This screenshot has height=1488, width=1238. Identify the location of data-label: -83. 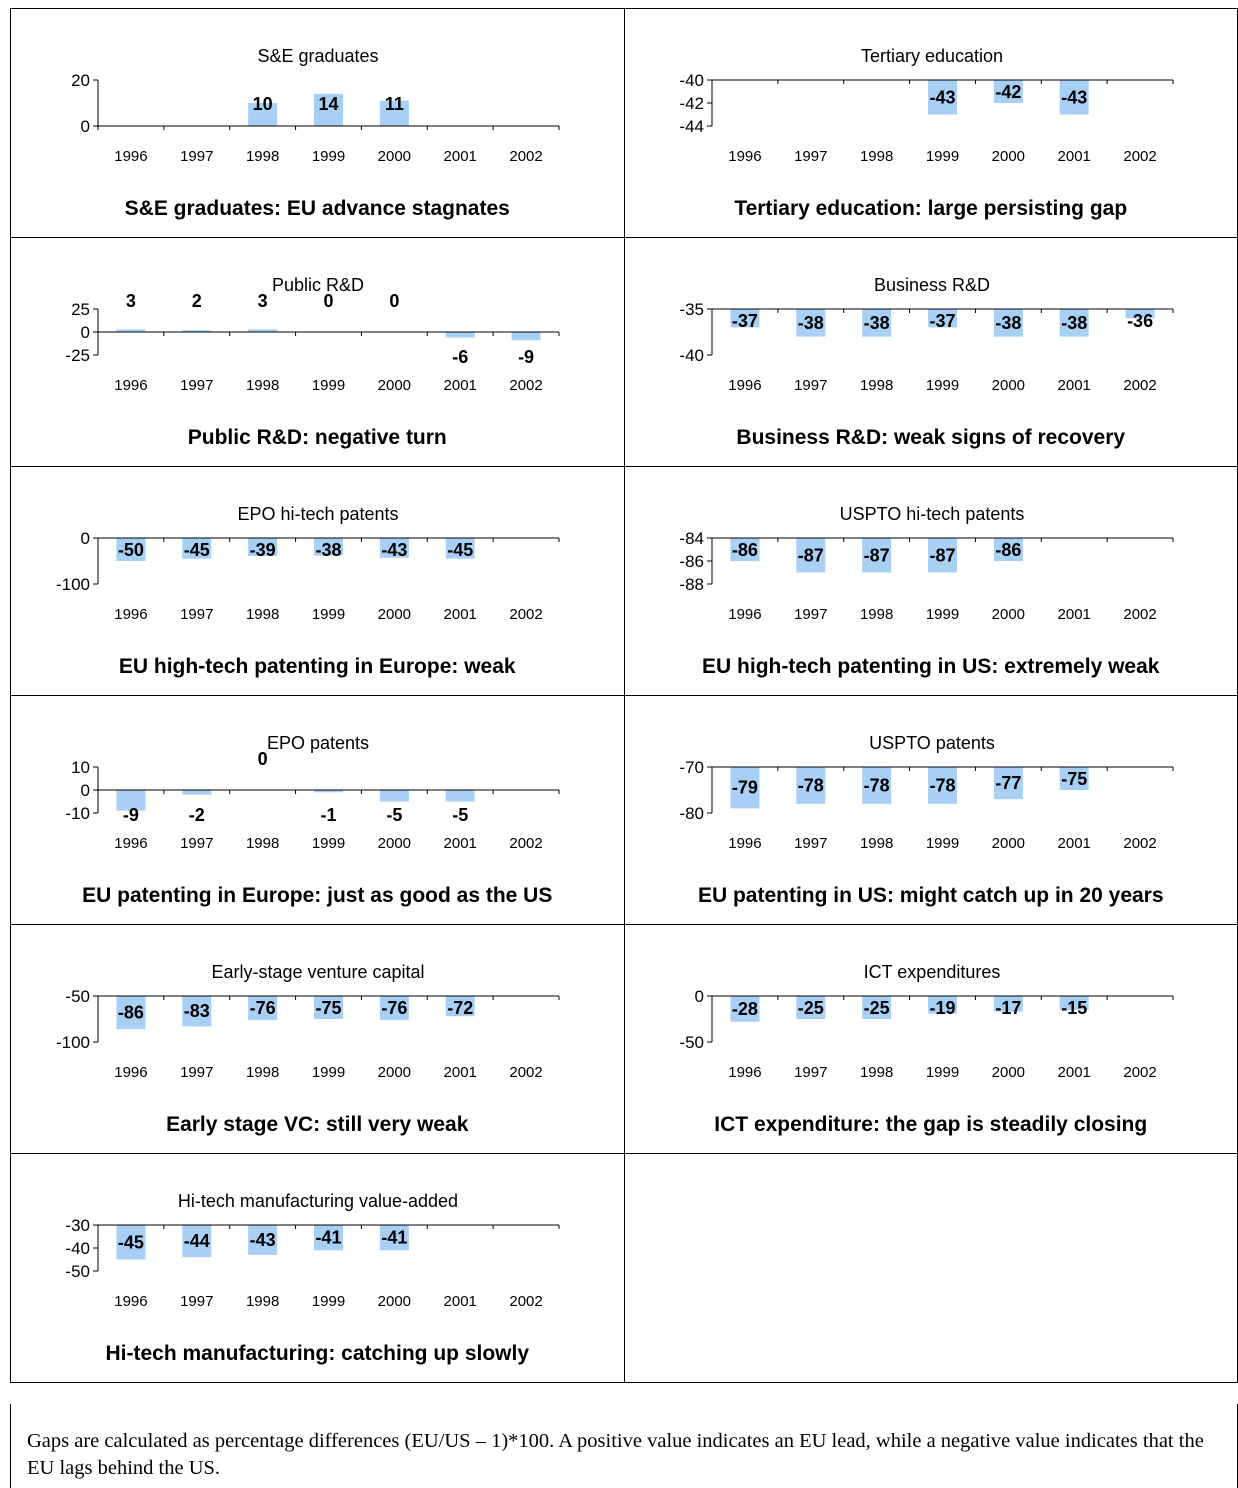
(197, 1011).